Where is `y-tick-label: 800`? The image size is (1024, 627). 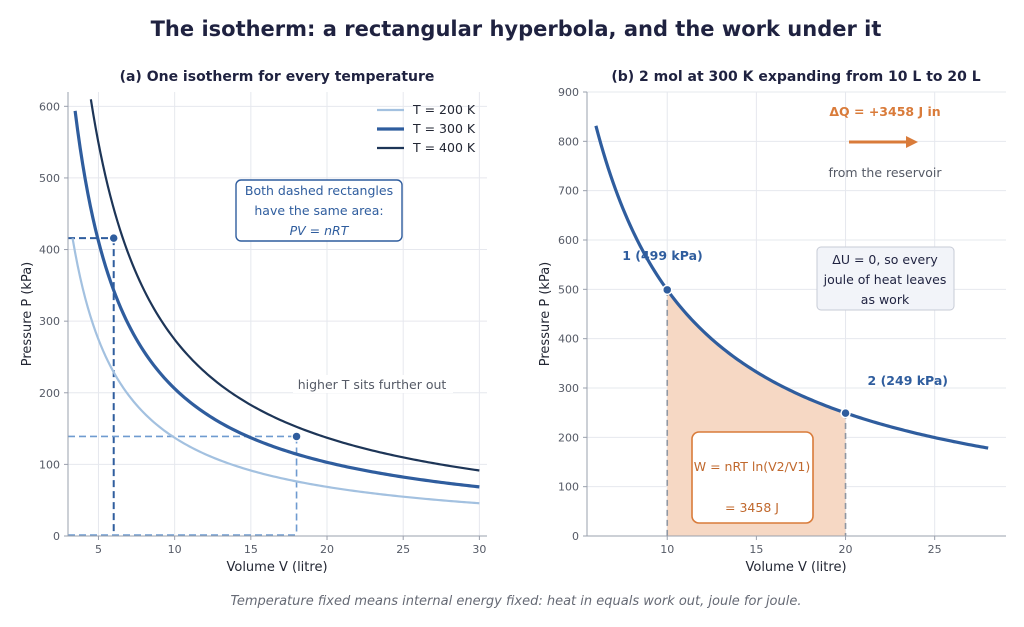
y-tick-label: 800 is located at coordinates (568, 141).